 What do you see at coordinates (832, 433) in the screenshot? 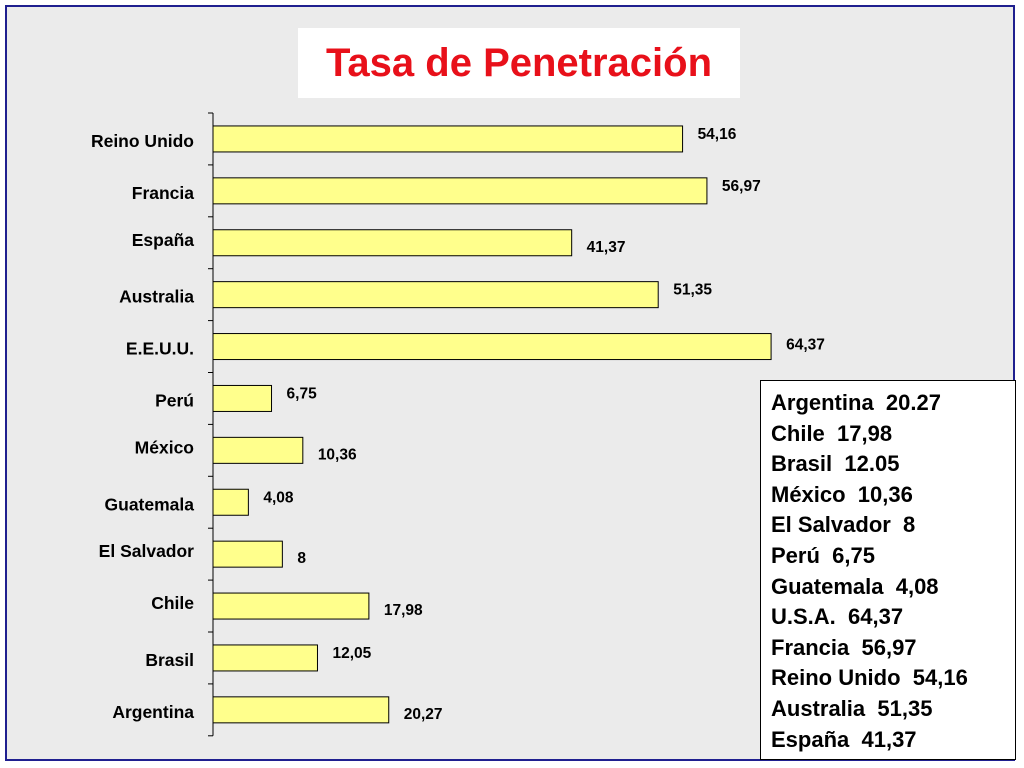
I see `legend-line: Chile 17,98` at bounding box center [832, 433].